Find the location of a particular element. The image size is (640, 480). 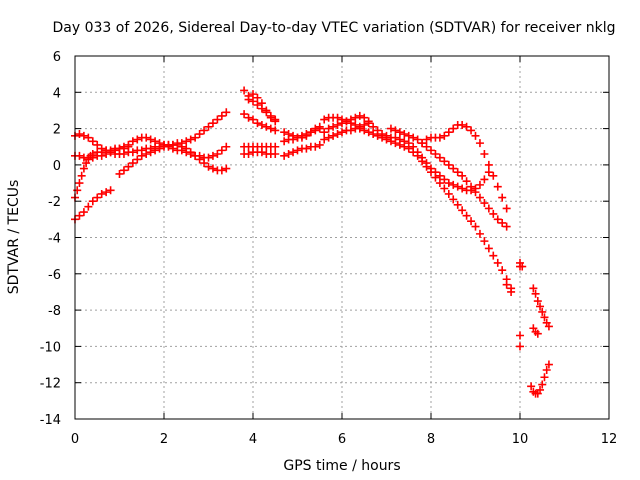

data-point-track-r is located at coordinates (506, 284).